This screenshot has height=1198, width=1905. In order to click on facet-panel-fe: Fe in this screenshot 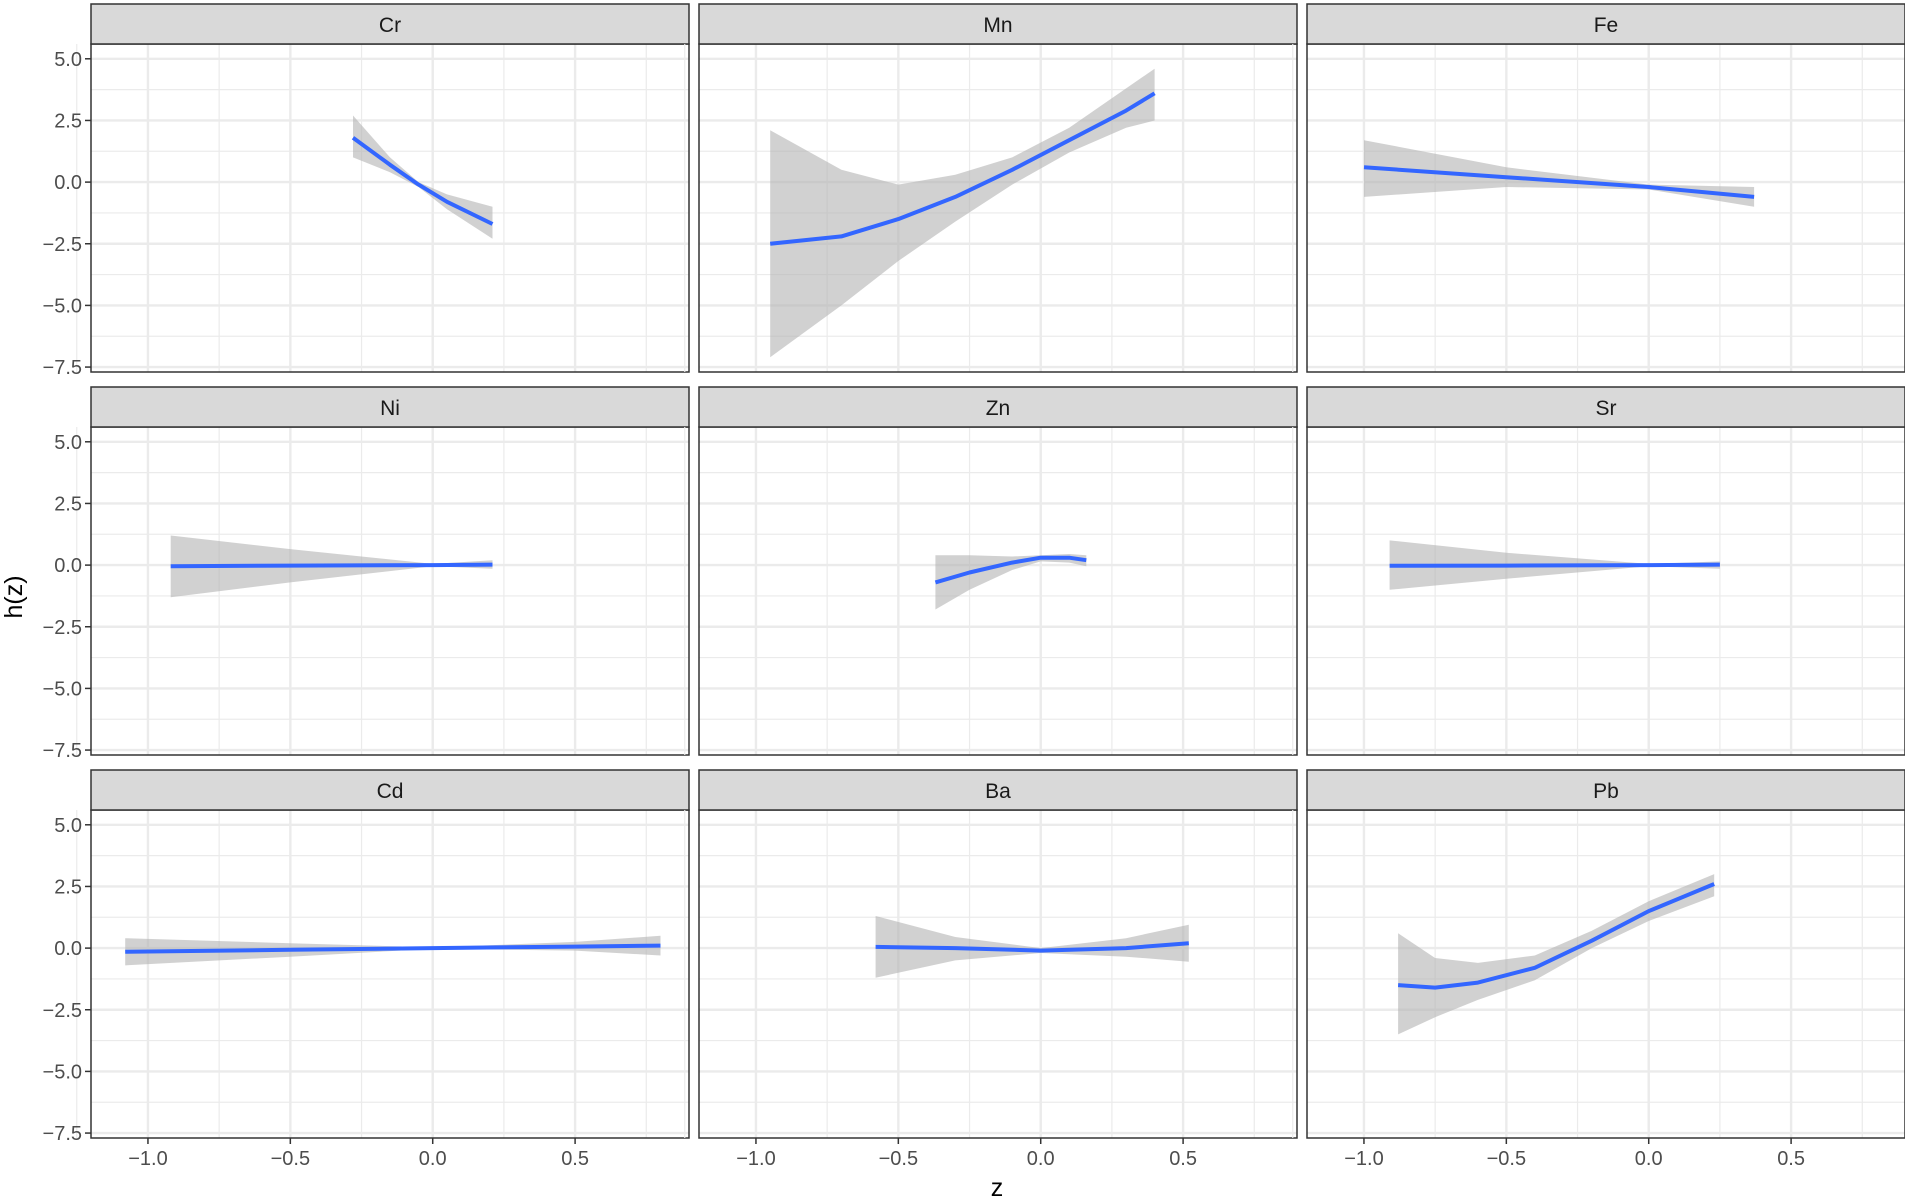, I will do `click(1598, 188)`.